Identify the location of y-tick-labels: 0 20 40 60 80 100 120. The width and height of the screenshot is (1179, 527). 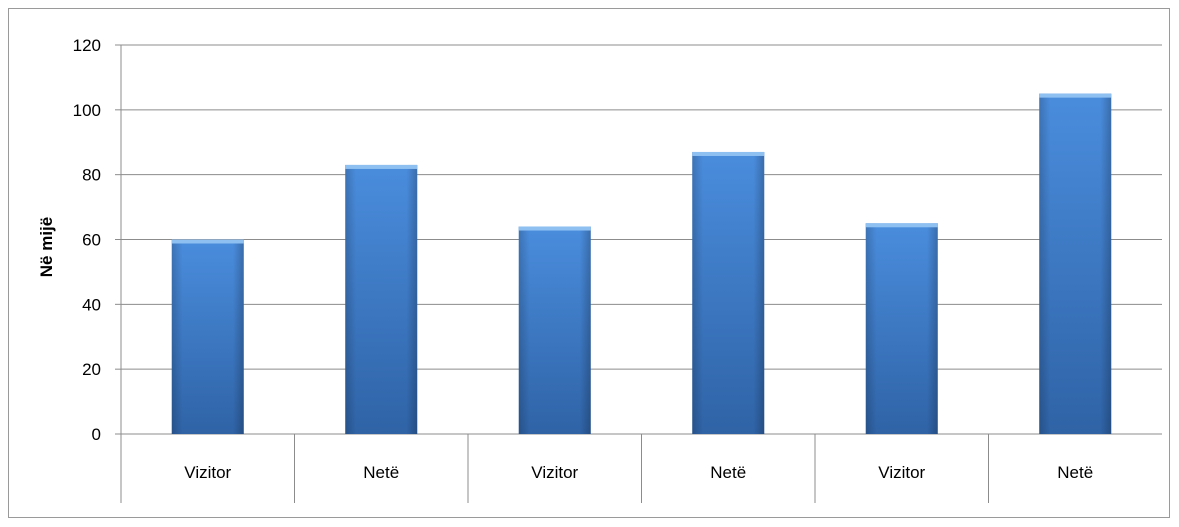
(87, 240).